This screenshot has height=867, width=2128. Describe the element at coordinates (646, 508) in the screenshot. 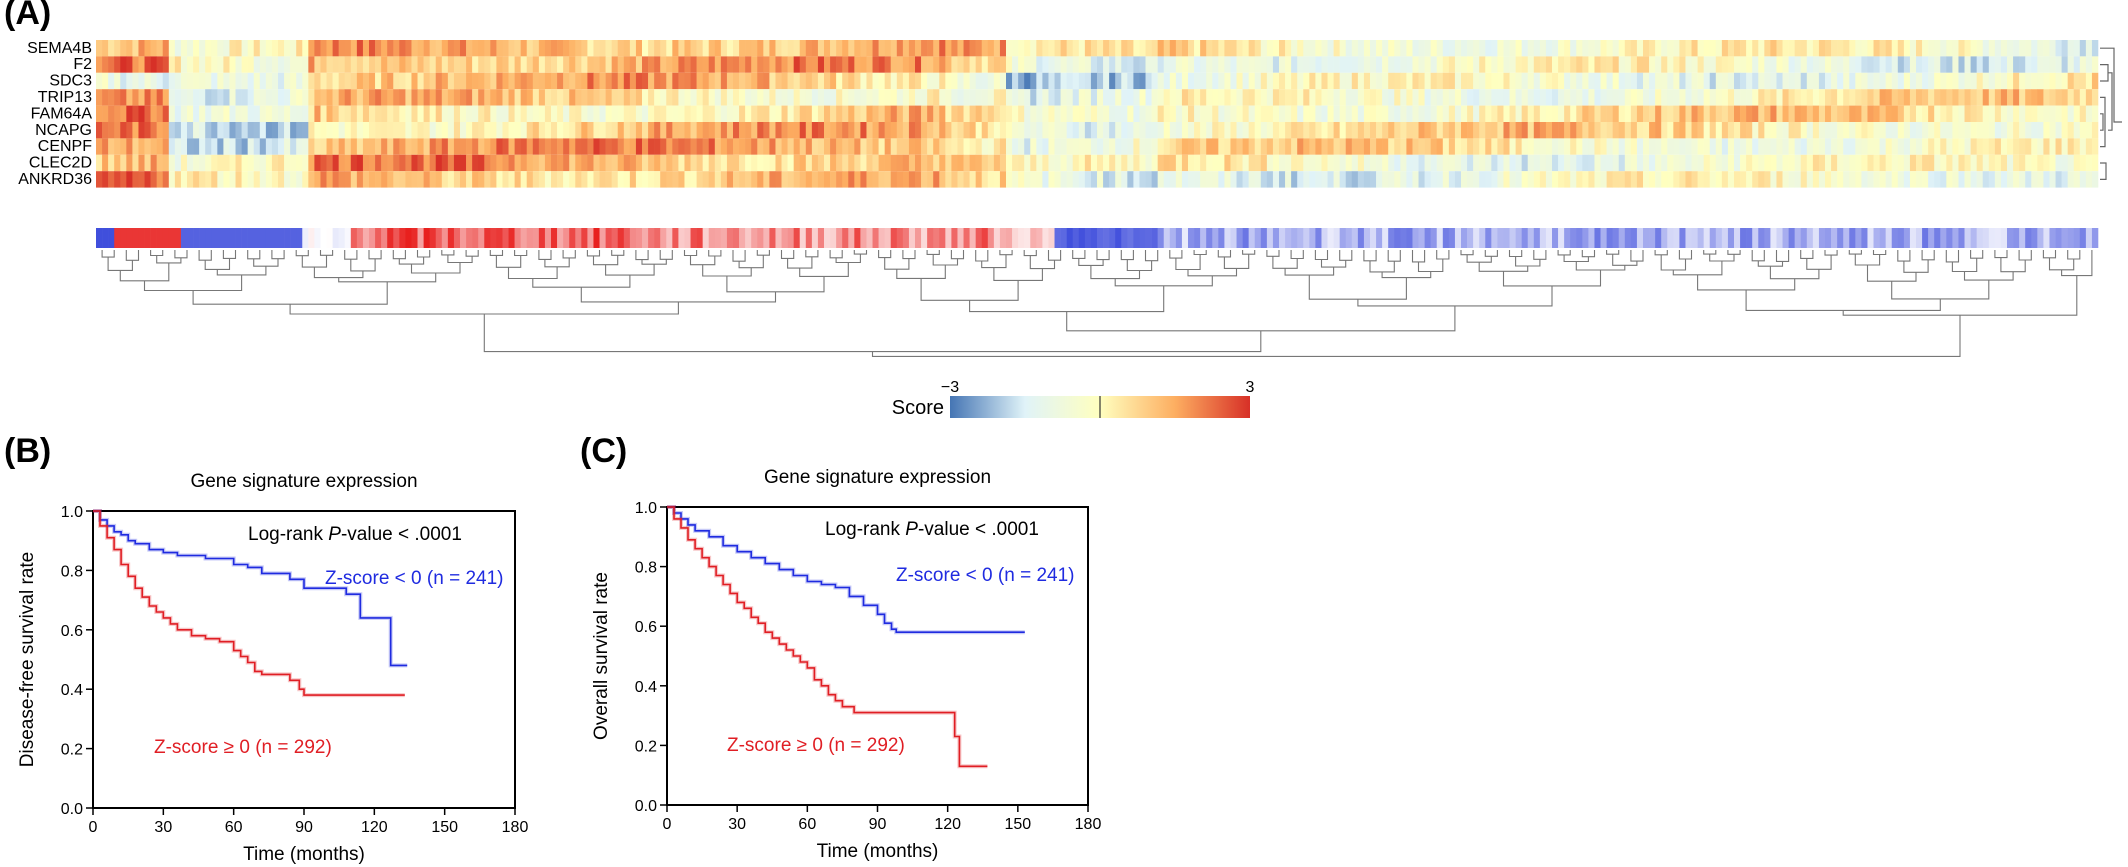

I see `y-tick-label: 1.0` at that location.